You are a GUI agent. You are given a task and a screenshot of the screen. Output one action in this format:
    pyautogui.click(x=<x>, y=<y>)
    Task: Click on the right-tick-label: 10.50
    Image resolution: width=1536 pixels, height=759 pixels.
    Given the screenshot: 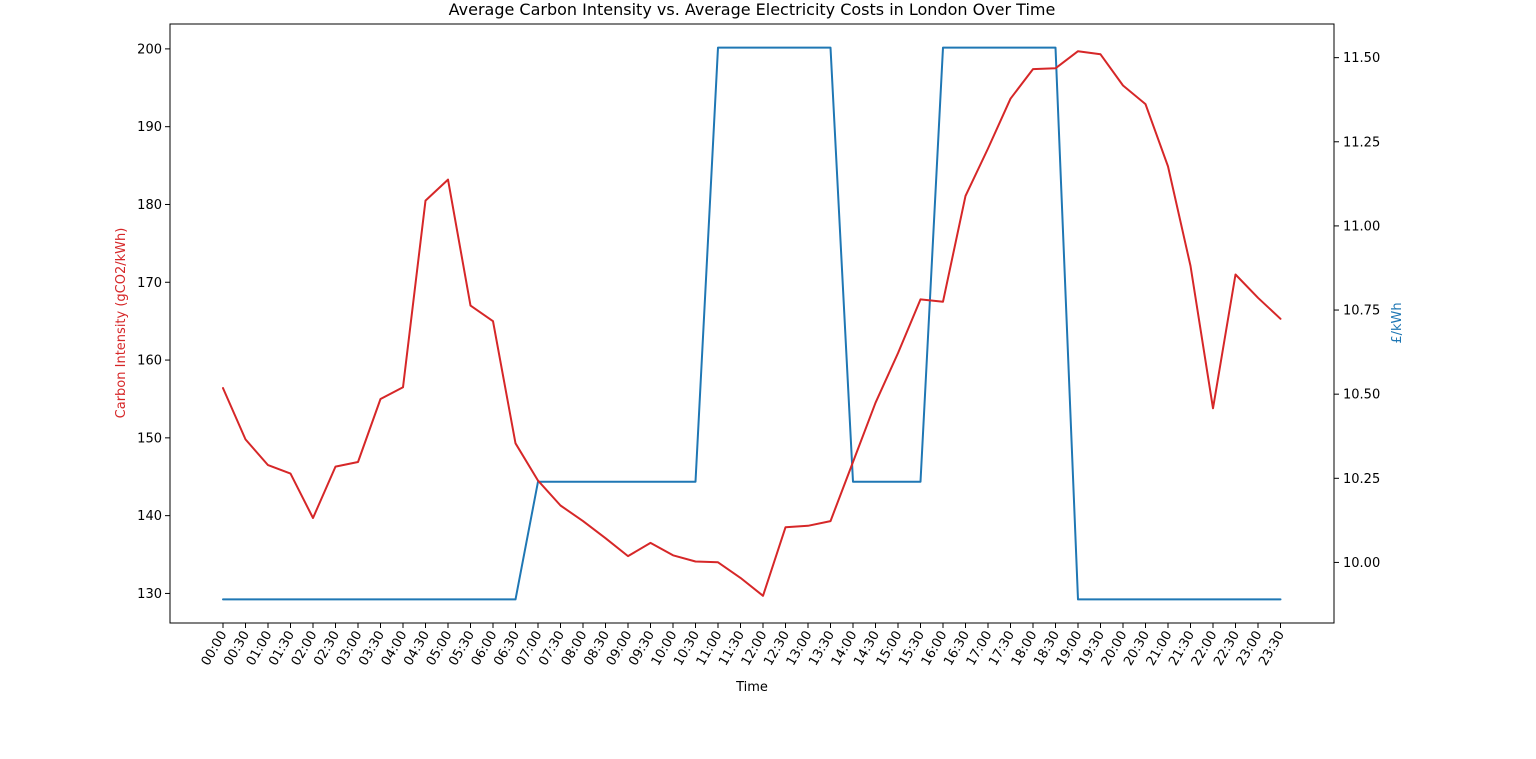 What is the action you would take?
    pyautogui.click(x=1361, y=395)
    